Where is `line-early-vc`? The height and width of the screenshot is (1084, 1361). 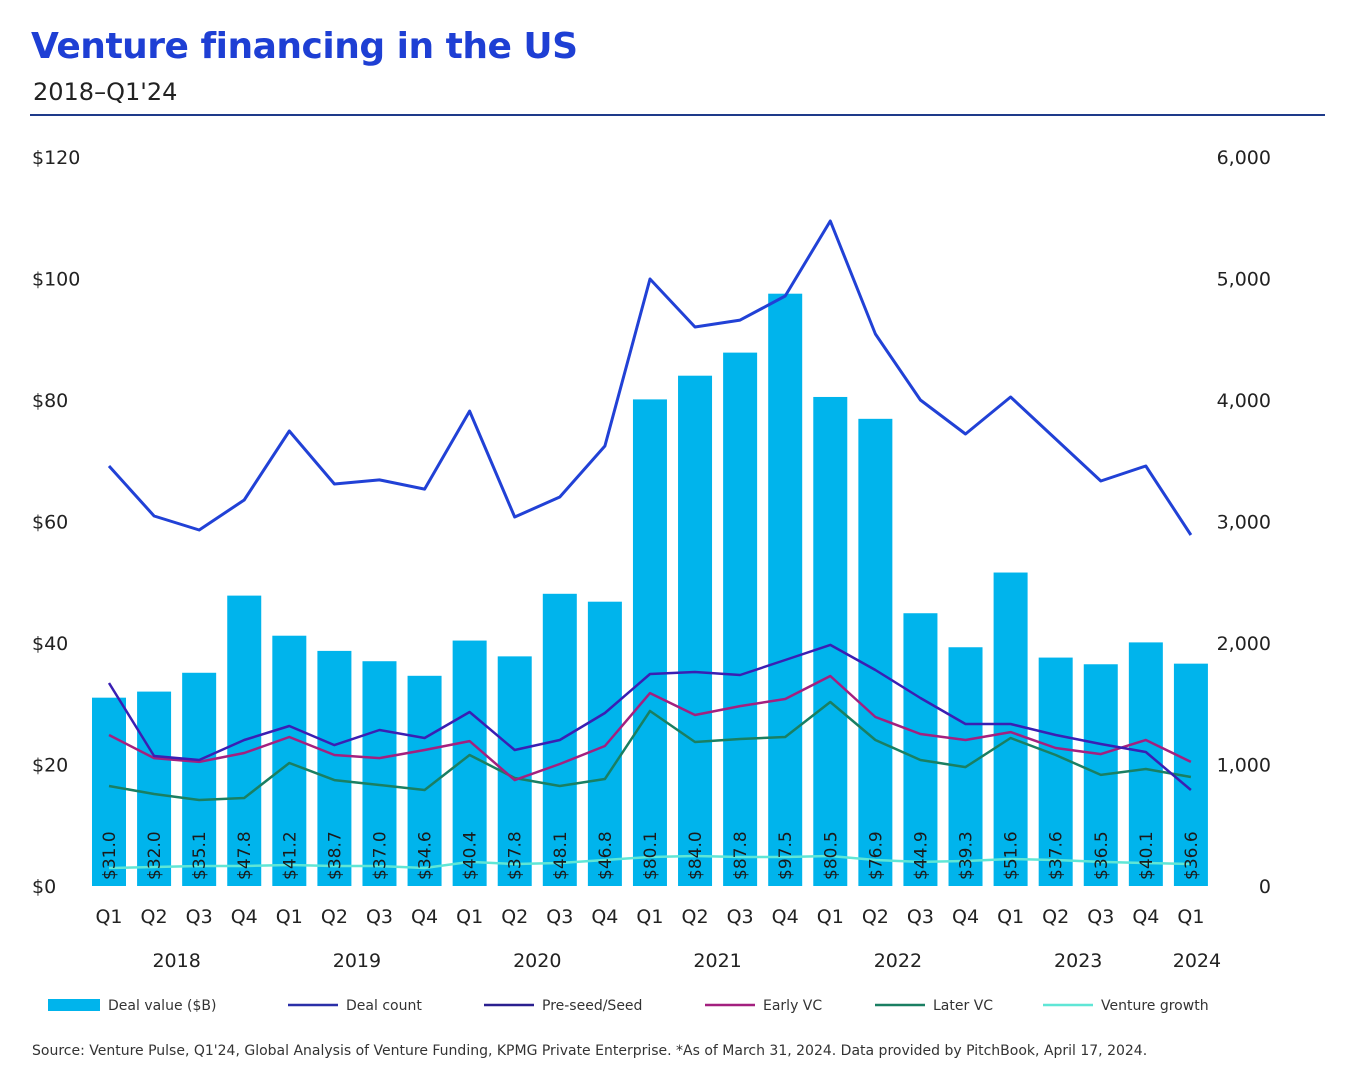
line-early-vc is located at coordinates (650, 728).